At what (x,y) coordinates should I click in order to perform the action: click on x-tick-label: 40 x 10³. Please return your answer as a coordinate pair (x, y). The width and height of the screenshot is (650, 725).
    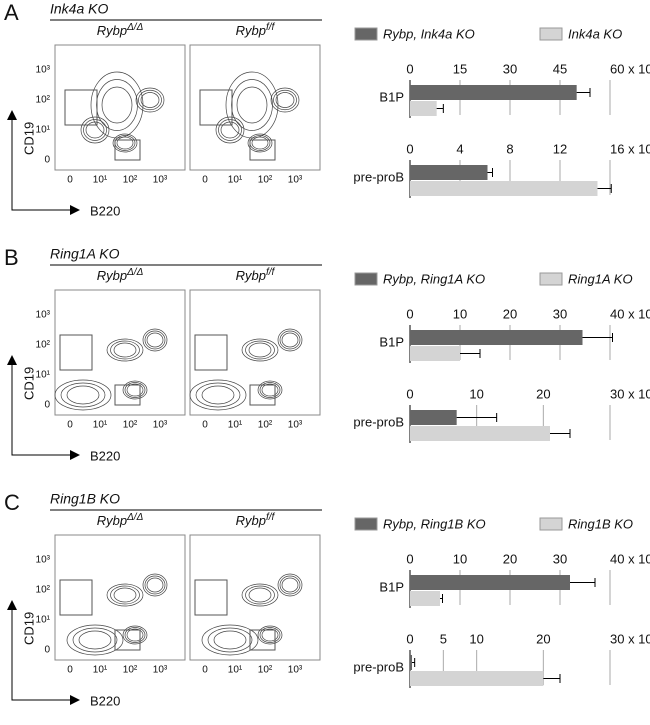
    Looking at the image, I should click on (630, 313).